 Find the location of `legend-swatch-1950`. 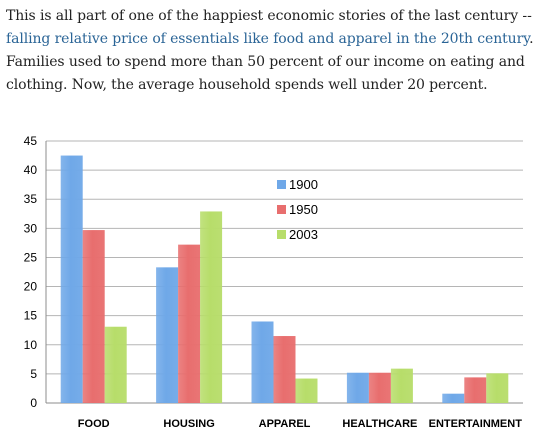

legend-swatch-1950 is located at coordinates (281, 209).